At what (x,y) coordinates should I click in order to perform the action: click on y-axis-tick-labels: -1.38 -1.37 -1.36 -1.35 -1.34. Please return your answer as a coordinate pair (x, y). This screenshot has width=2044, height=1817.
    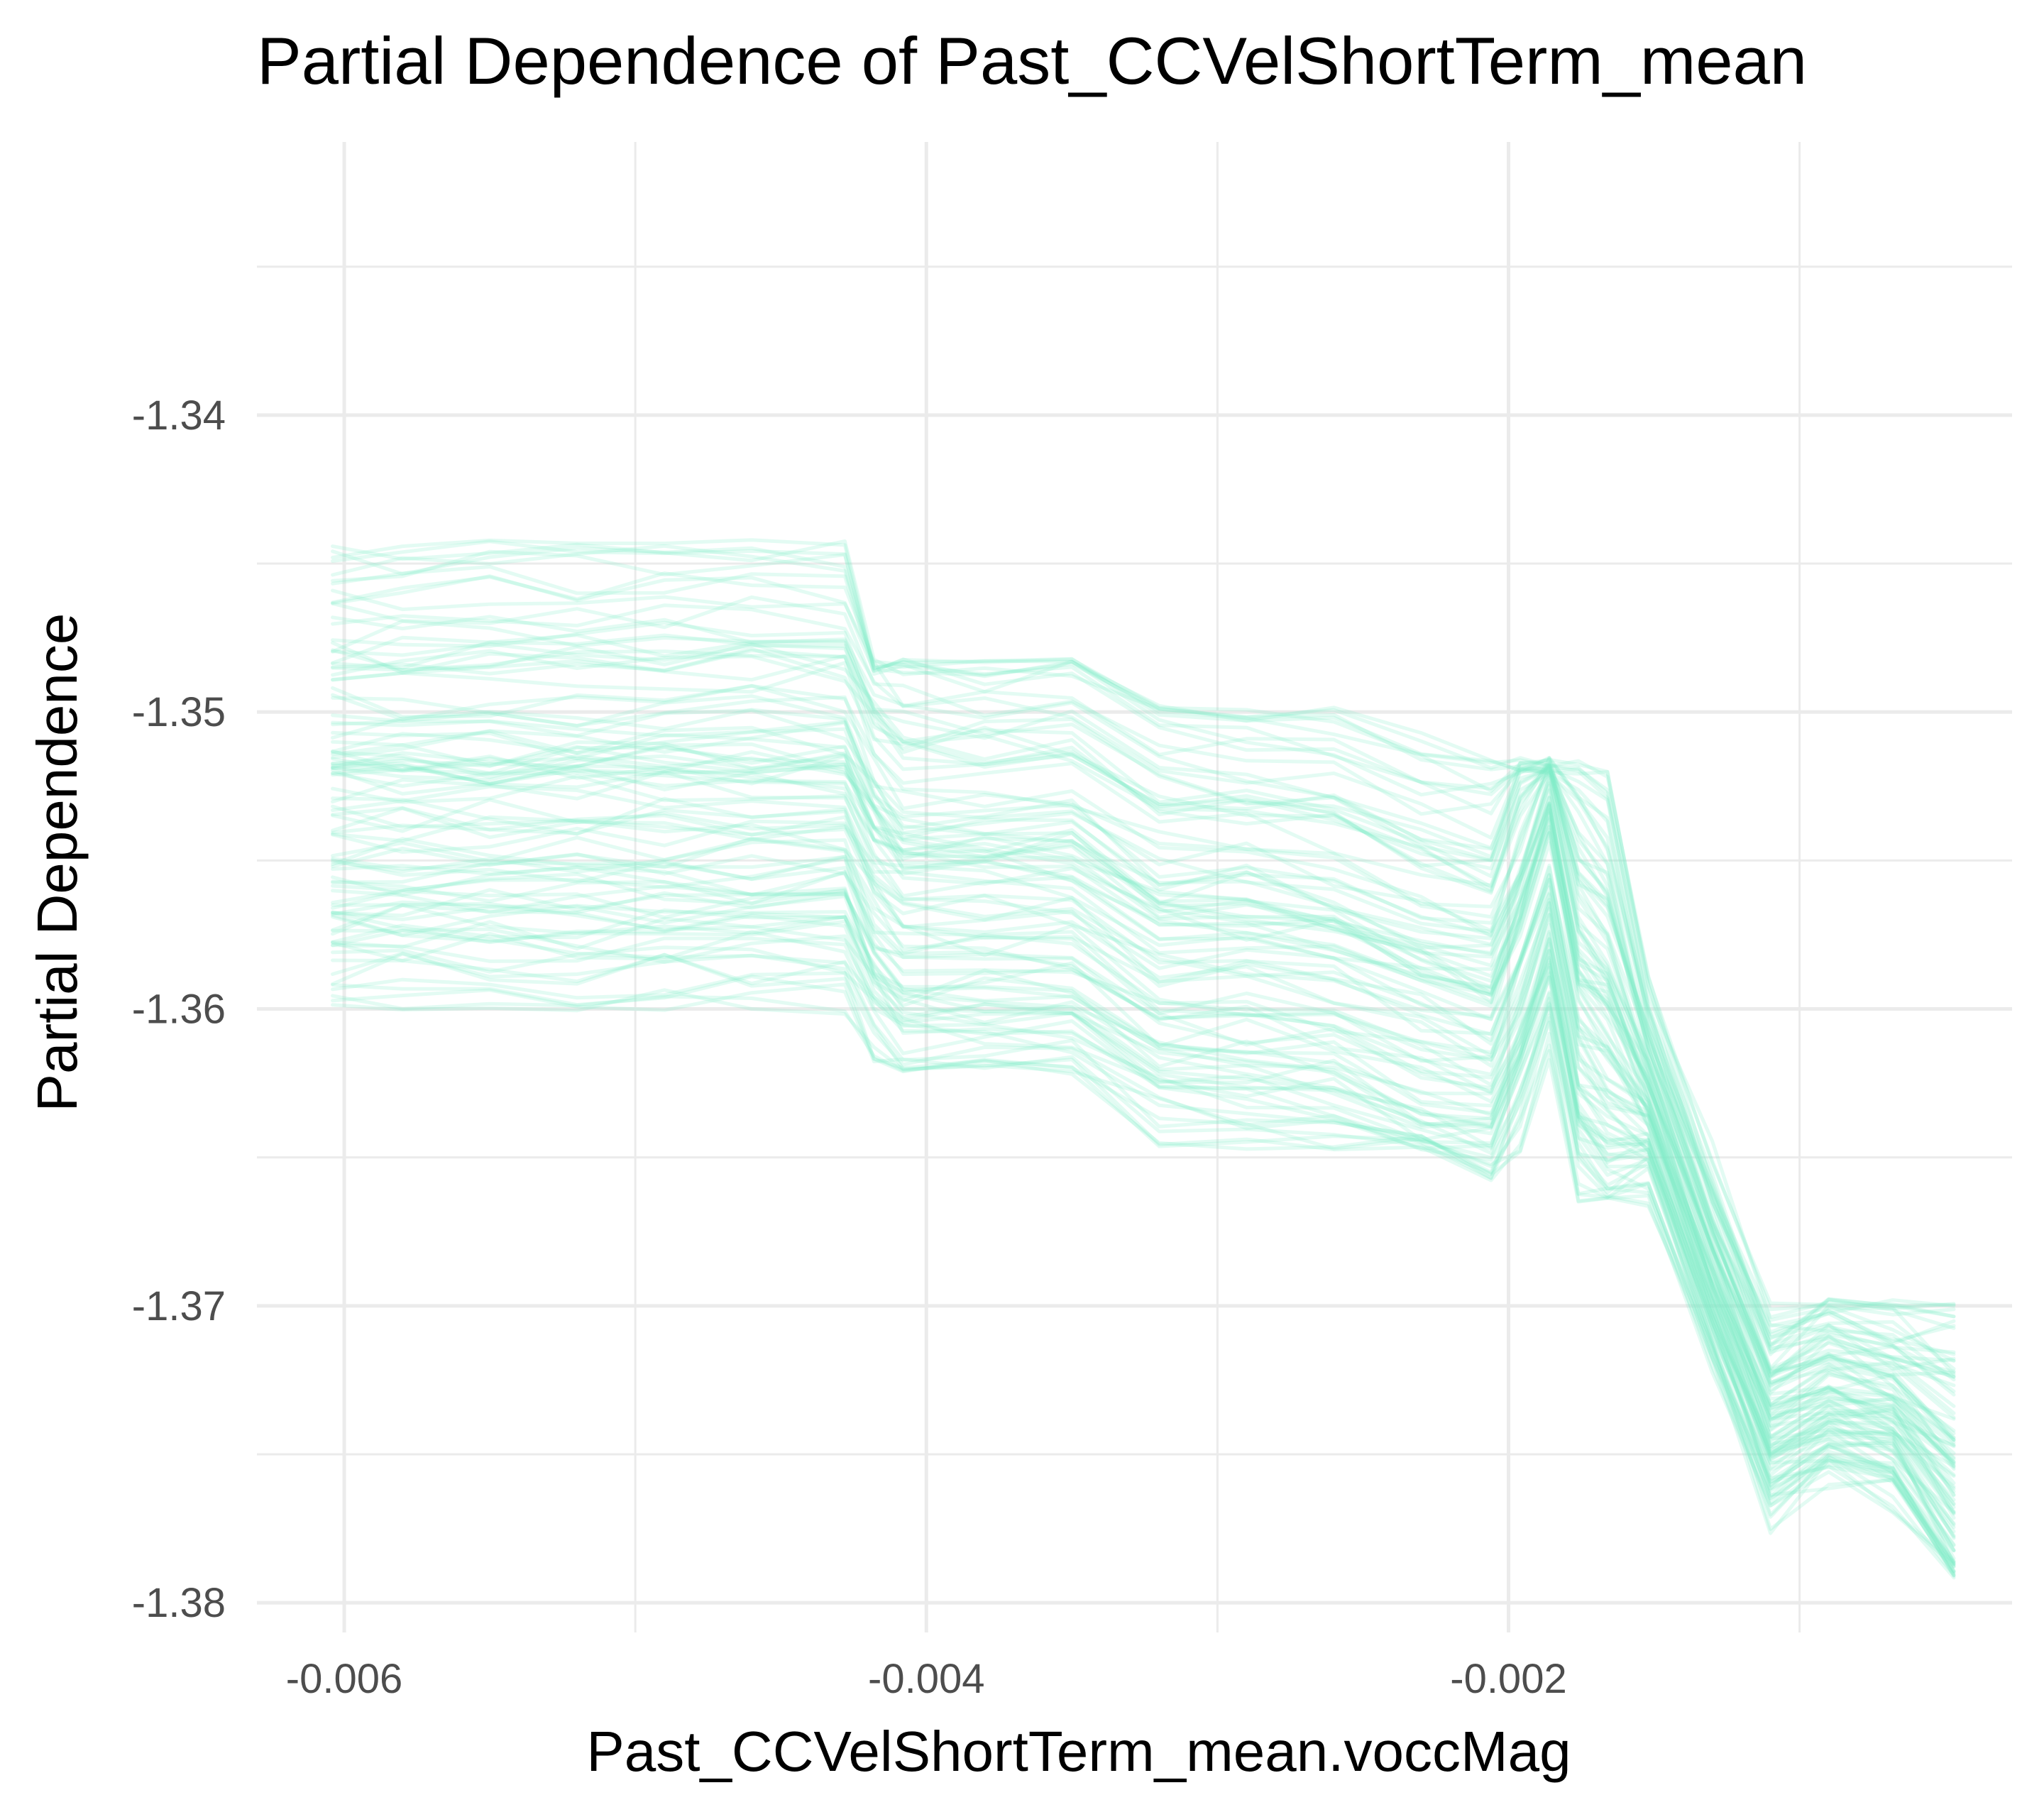
    Looking at the image, I should click on (179, 1009).